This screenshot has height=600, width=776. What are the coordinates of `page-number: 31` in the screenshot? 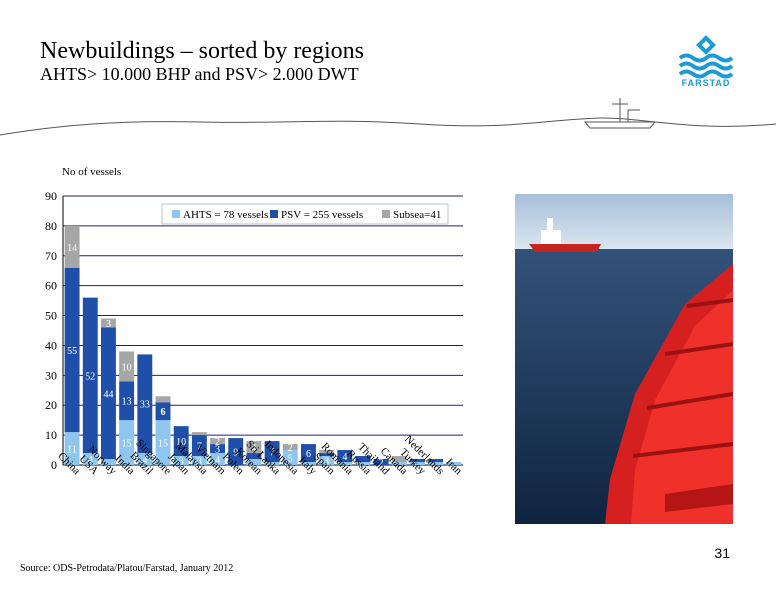 It's located at (722, 553).